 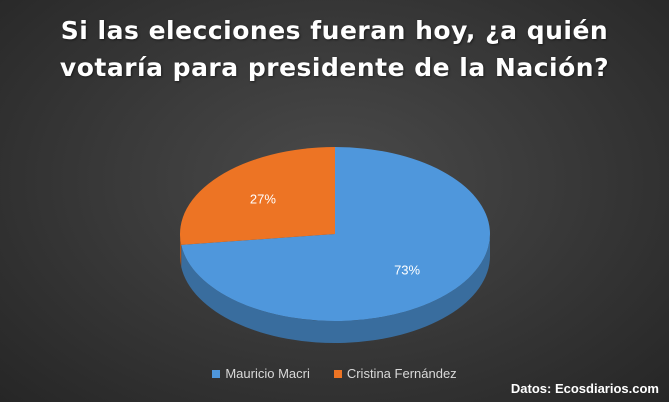 I want to click on pie-side-cristina-fernandez, so click(x=181, y=250).